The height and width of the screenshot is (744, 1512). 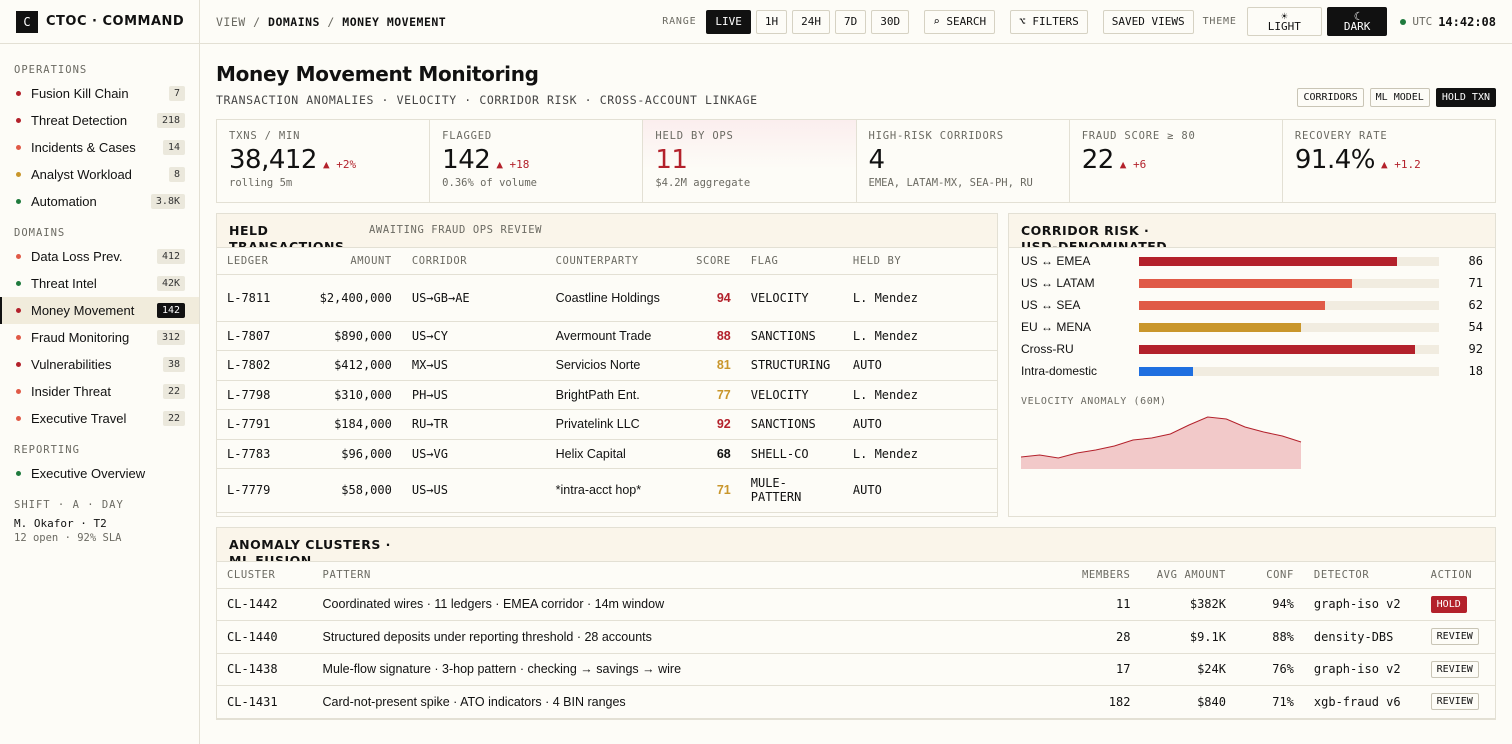 What do you see at coordinates (1362, 575) in the screenshot?
I see `column-header: DETECTOR` at bounding box center [1362, 575].